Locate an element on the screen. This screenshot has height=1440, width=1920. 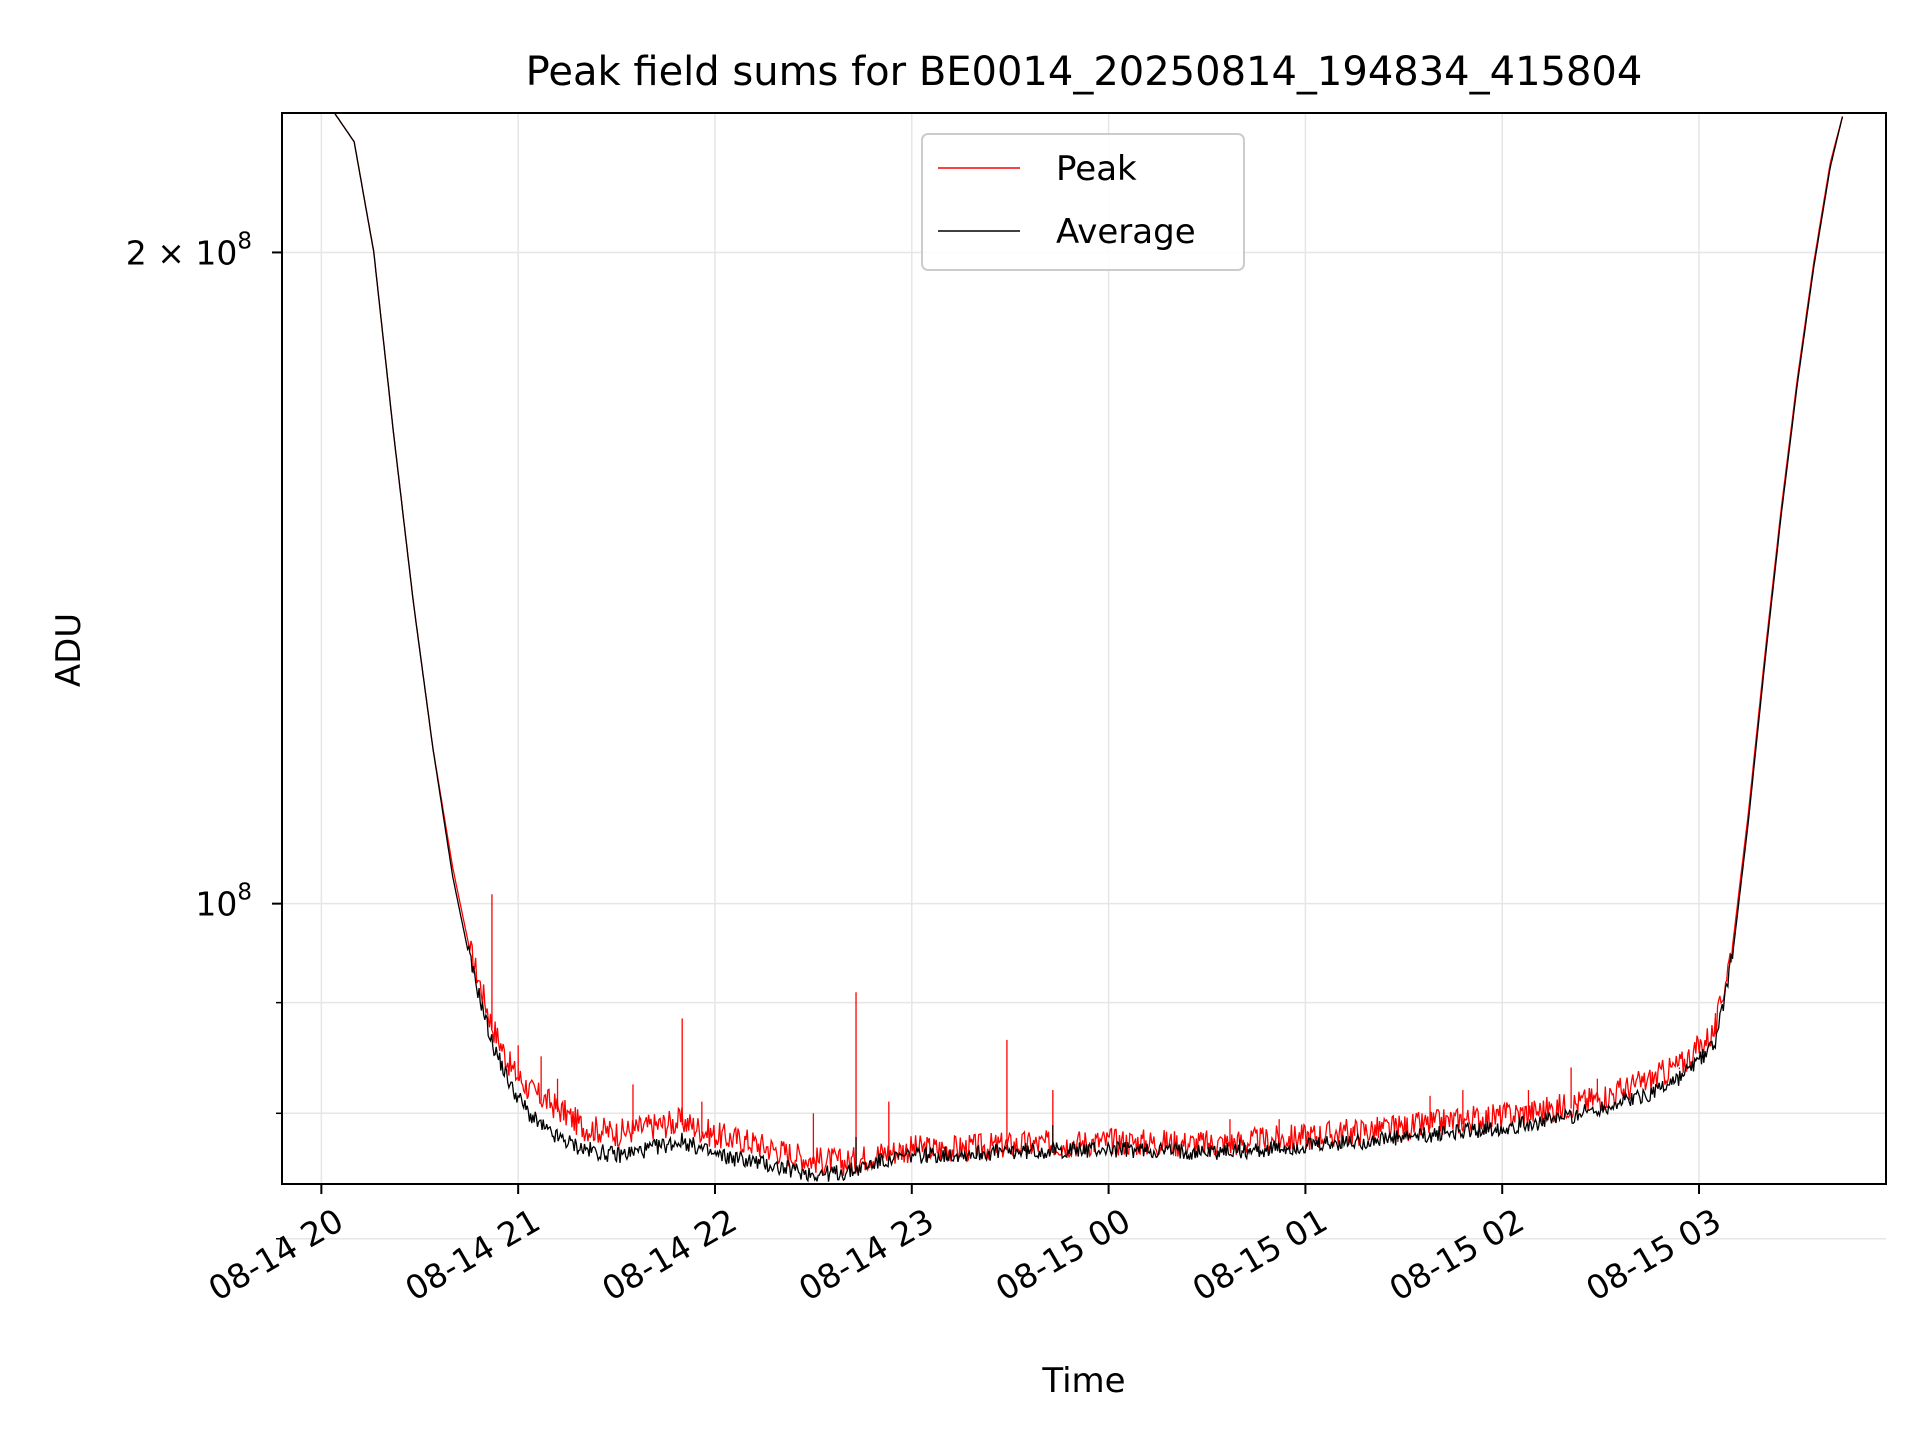
y-axis: 108 2 × 108 is located at coordinates (204, 734).